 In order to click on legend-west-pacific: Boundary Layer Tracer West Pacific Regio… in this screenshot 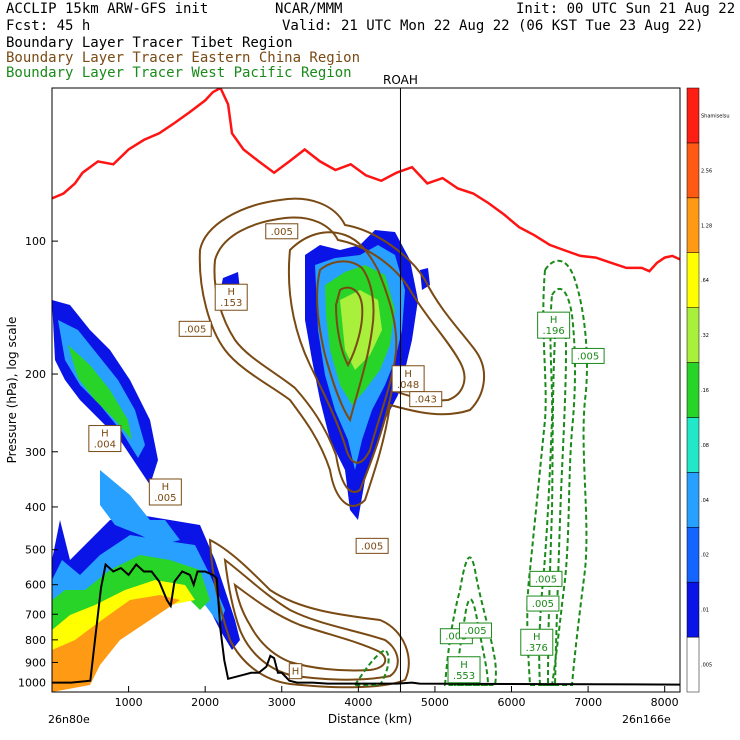, I will do `click(179, 73)`.